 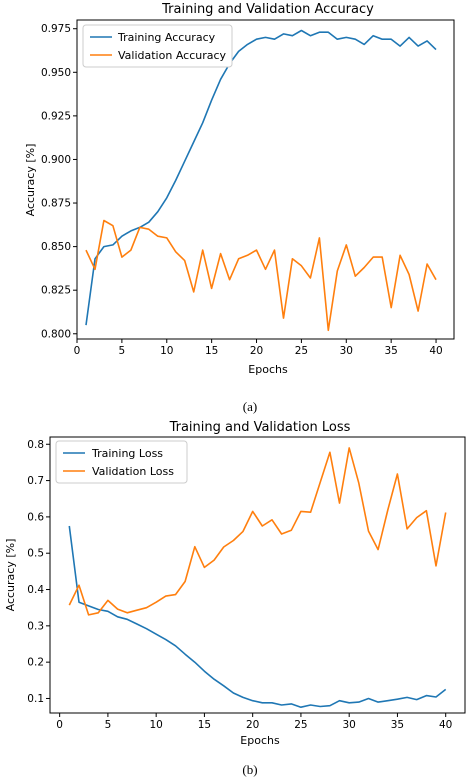 What do you see at coordinates (166, 37) in the screenshot?
I see `legend-label-training: Training Accuracy` at bounding box center [166, 37].